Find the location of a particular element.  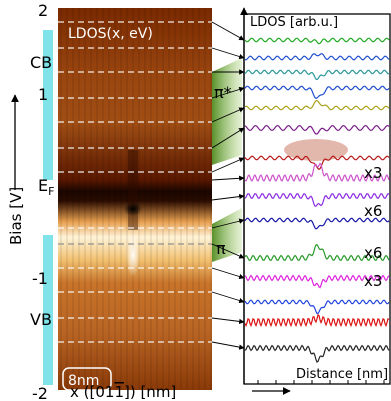

multiplier-x3-bottom: x3 is located at coordinates (373, 281).